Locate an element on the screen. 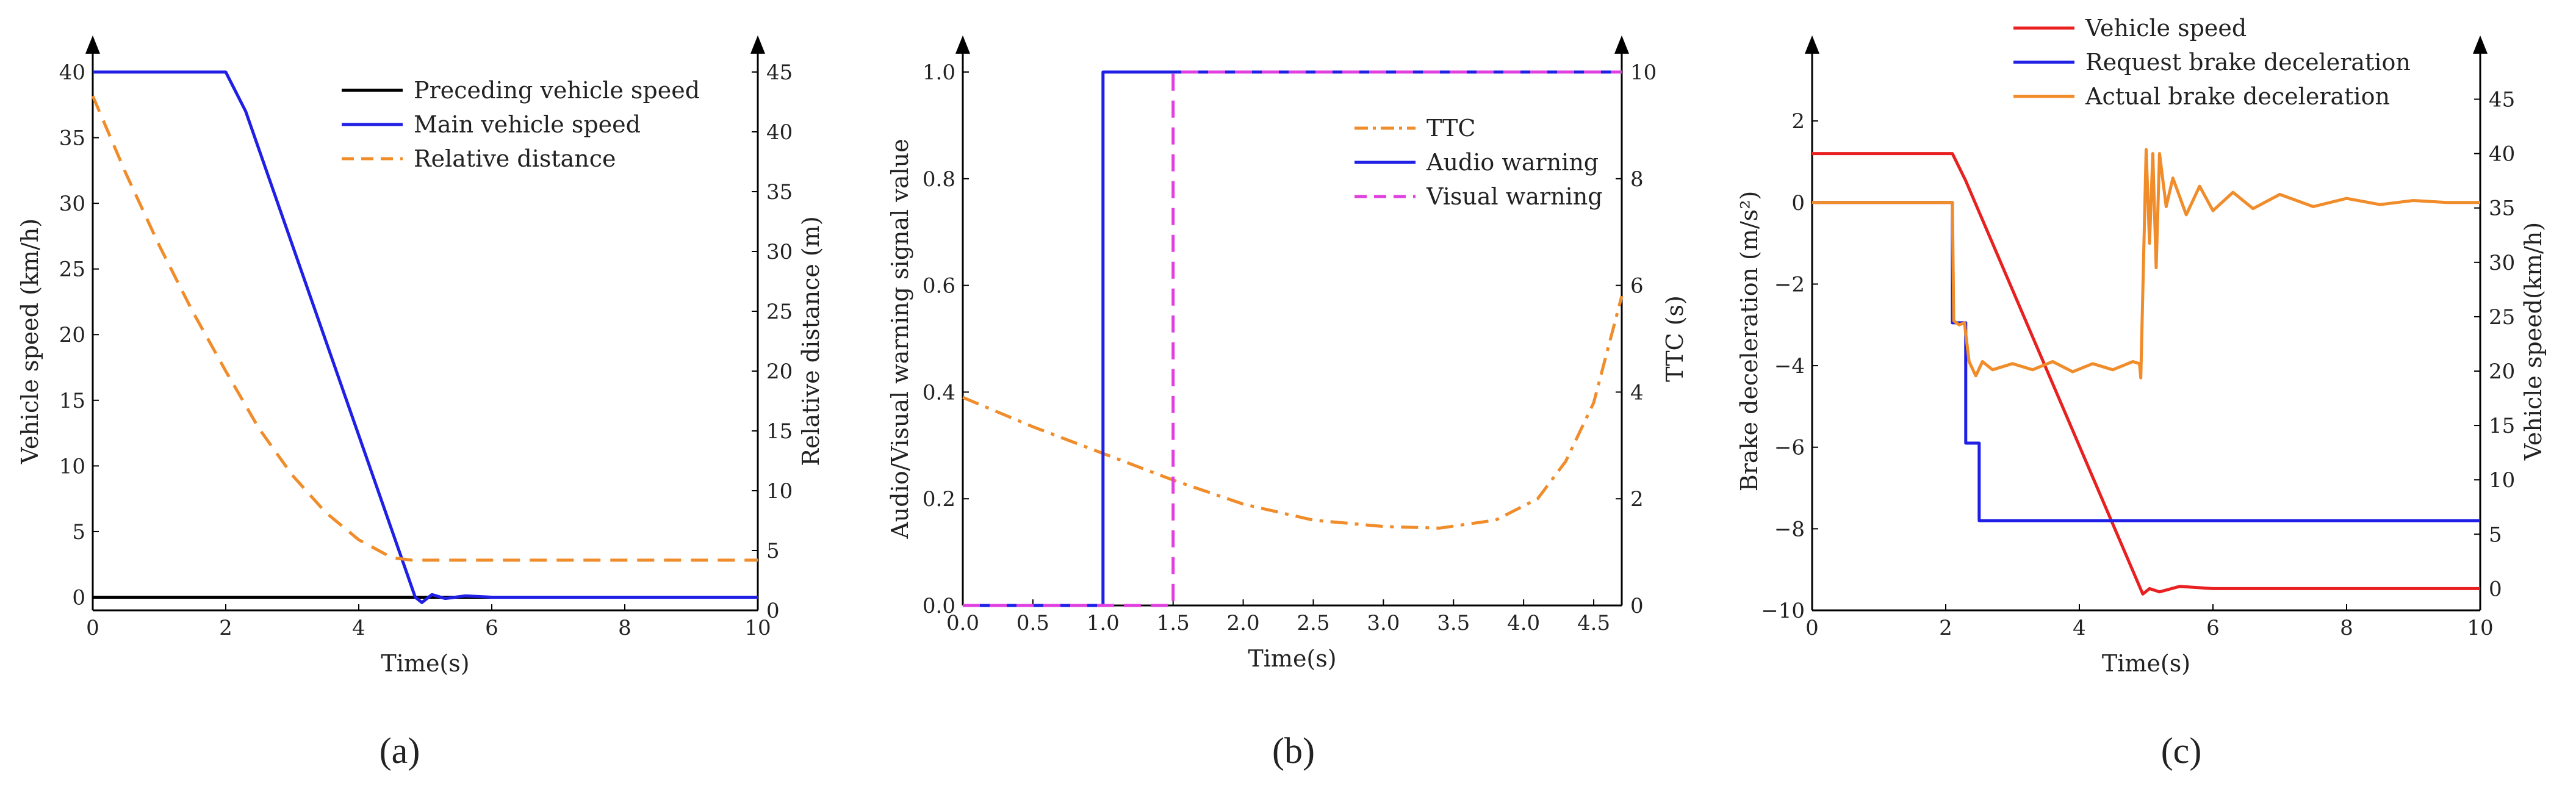  x-tick-label: 2 is located at coordinates (1945, 628).